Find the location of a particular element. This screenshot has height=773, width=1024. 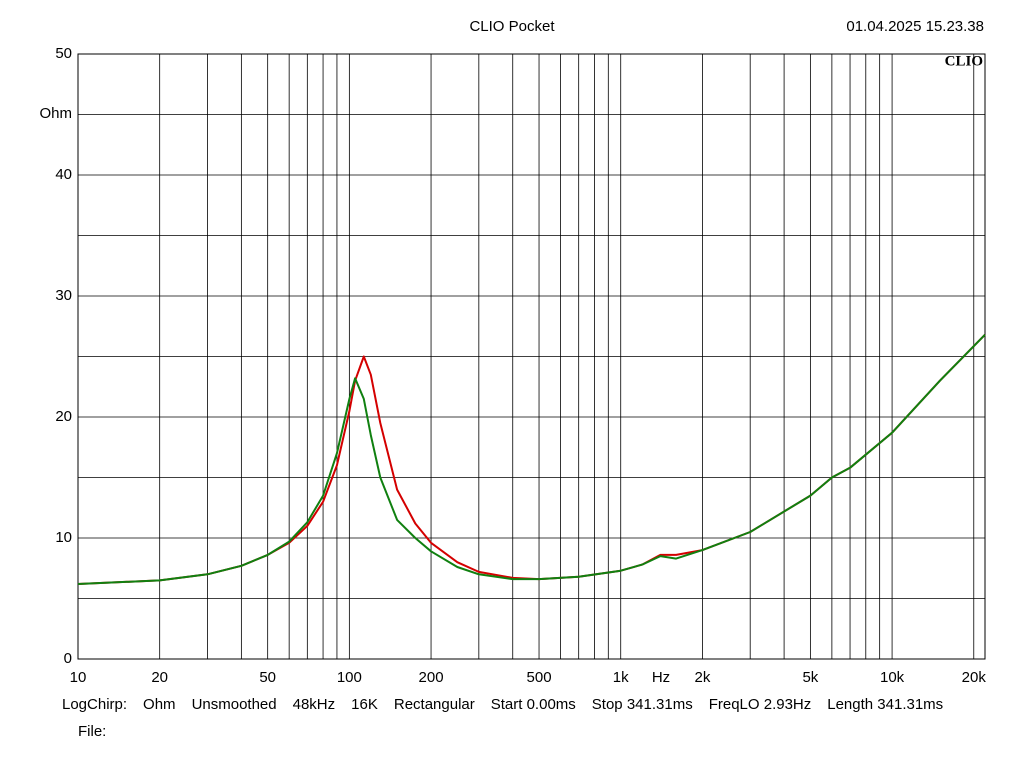

x-tick-label: 20k is located at coordinates (974, 677).